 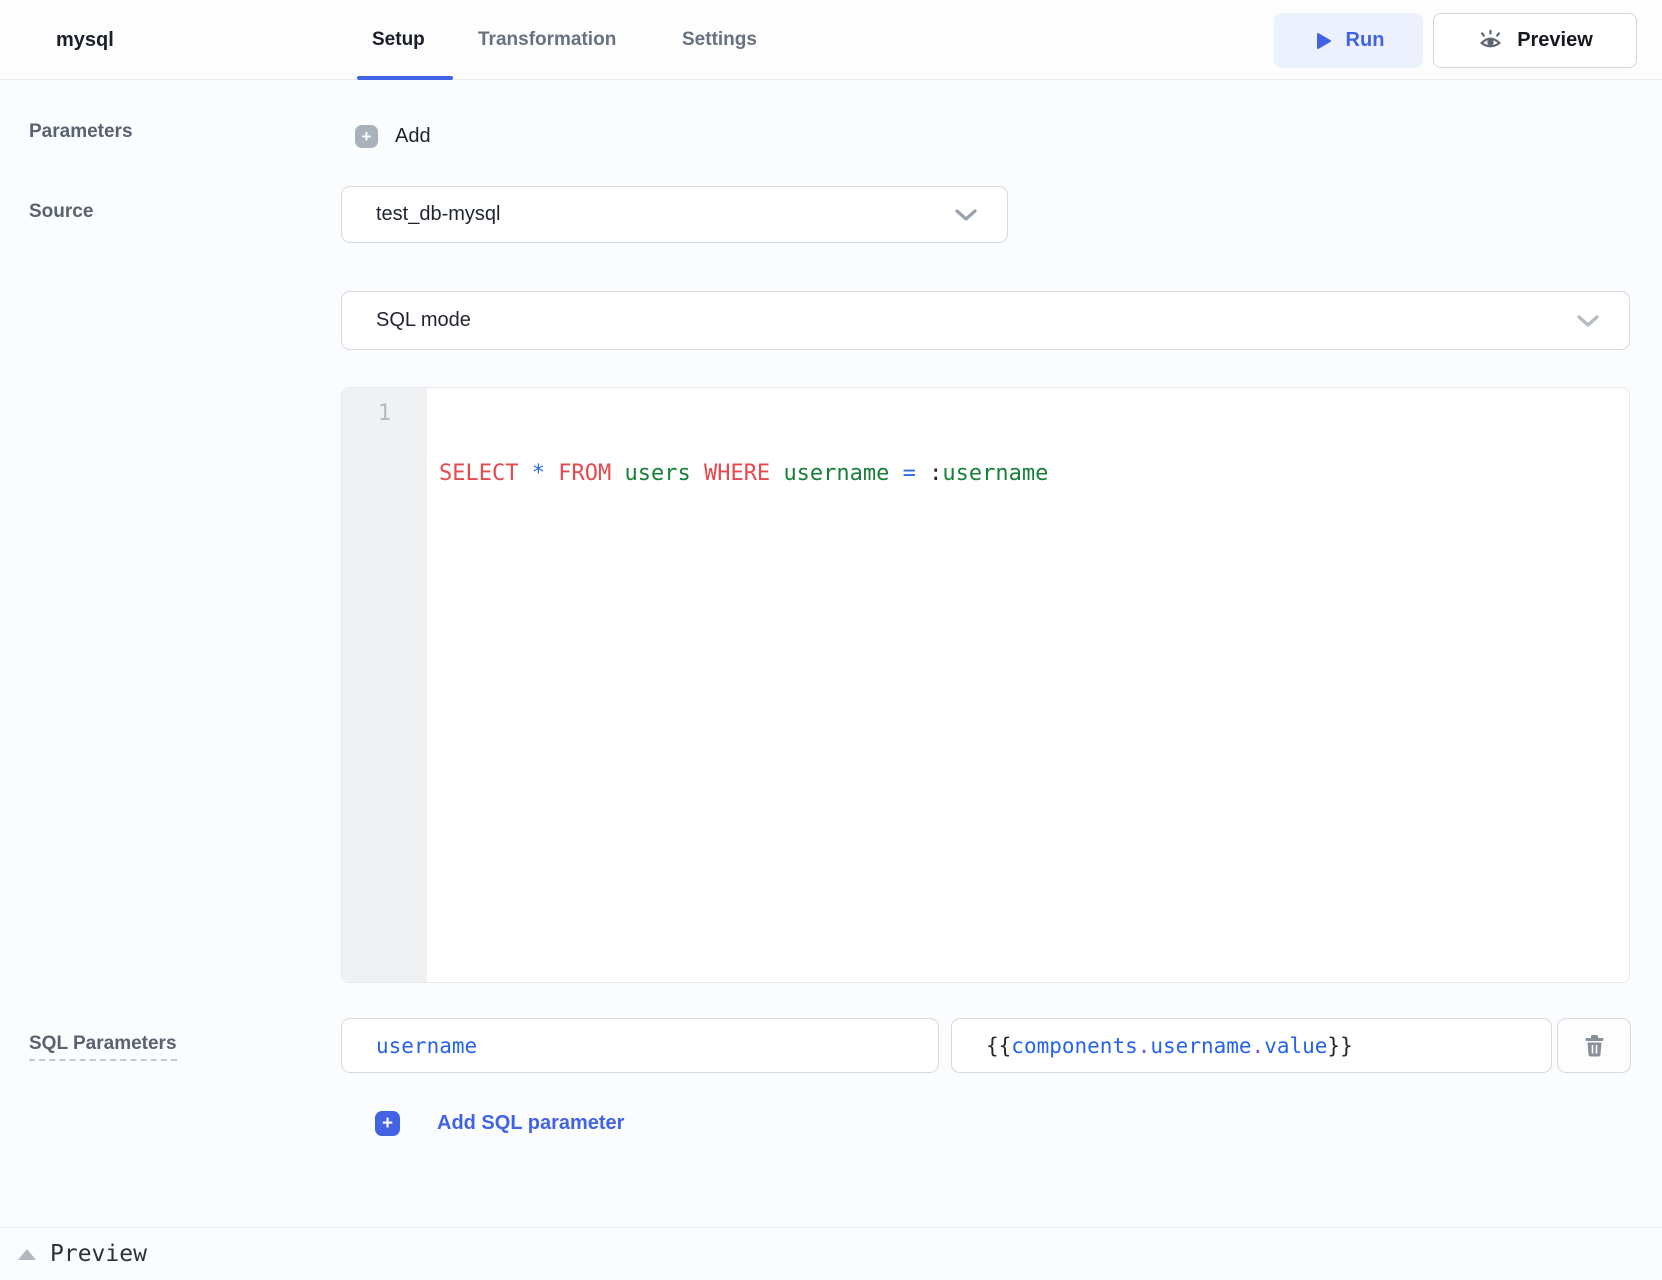 What do you see at coordinates (831, 1254) in the screenshot?
I see `preview-panel-toggle: Preview` at bounding box center [831, 1254].